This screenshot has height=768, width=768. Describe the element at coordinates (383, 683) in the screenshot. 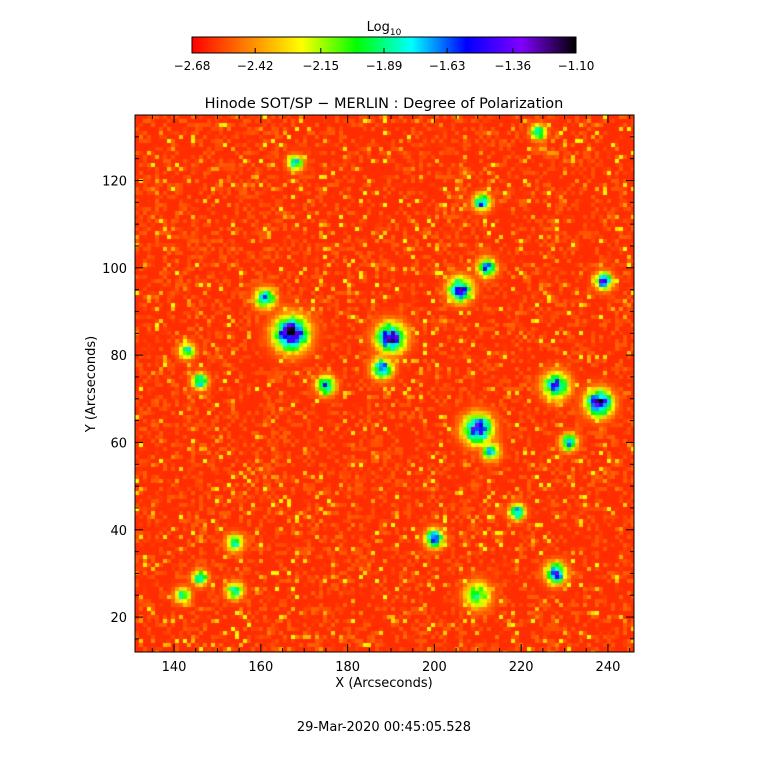

I see `x-axis-label: X (Arcseconds)` at that location.